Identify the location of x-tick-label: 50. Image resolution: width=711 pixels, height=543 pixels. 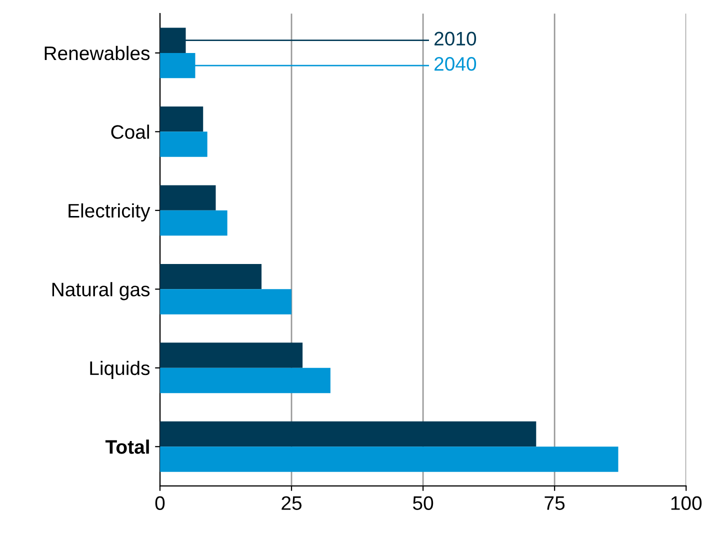
(423, 503).